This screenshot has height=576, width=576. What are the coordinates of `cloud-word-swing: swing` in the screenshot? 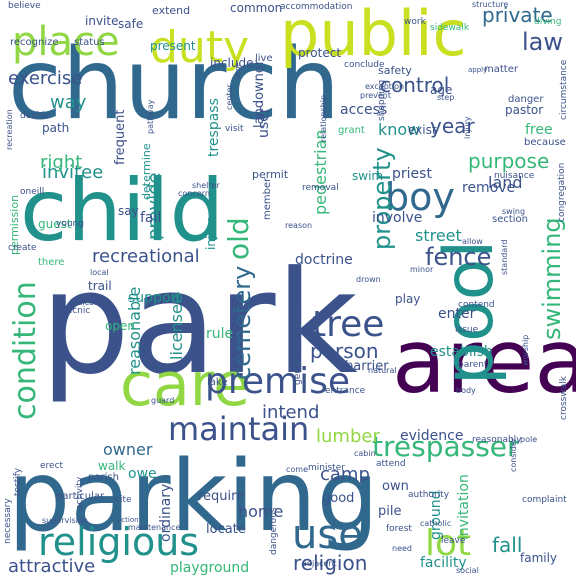 It's located at (513, 211).